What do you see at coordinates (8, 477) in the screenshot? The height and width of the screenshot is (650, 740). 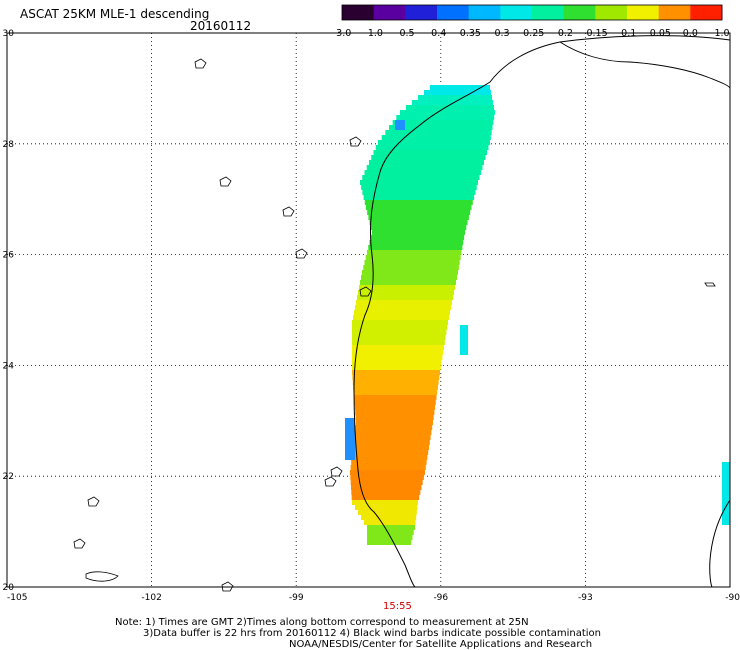 I see `y-tick-label: 22` at bounding box center [8, 477].